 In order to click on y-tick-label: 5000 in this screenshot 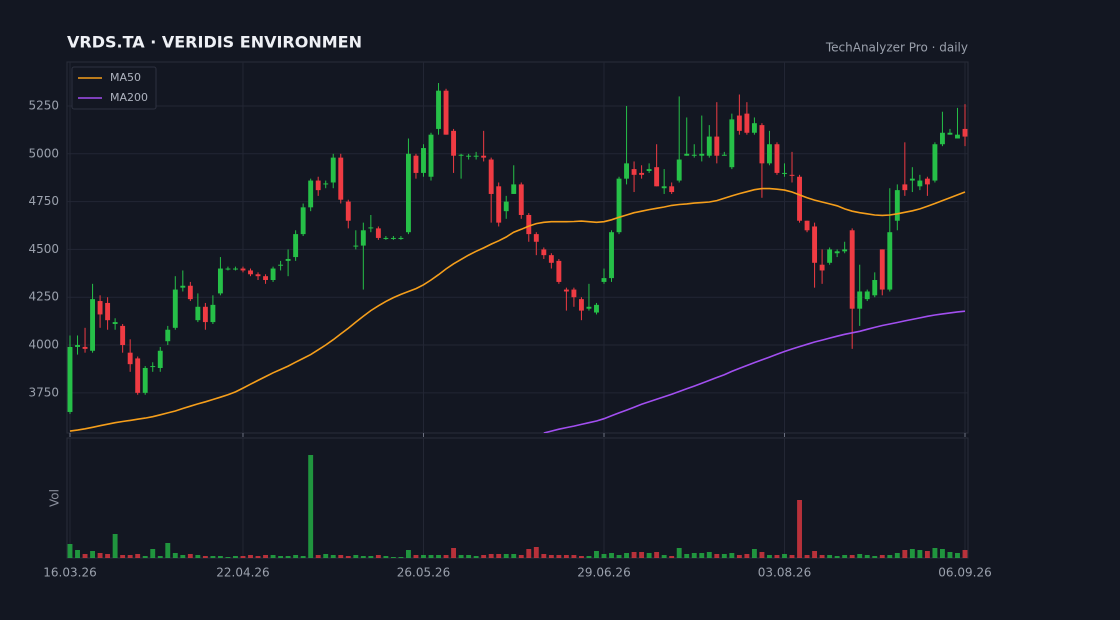, I will do `click(43, 153)`.